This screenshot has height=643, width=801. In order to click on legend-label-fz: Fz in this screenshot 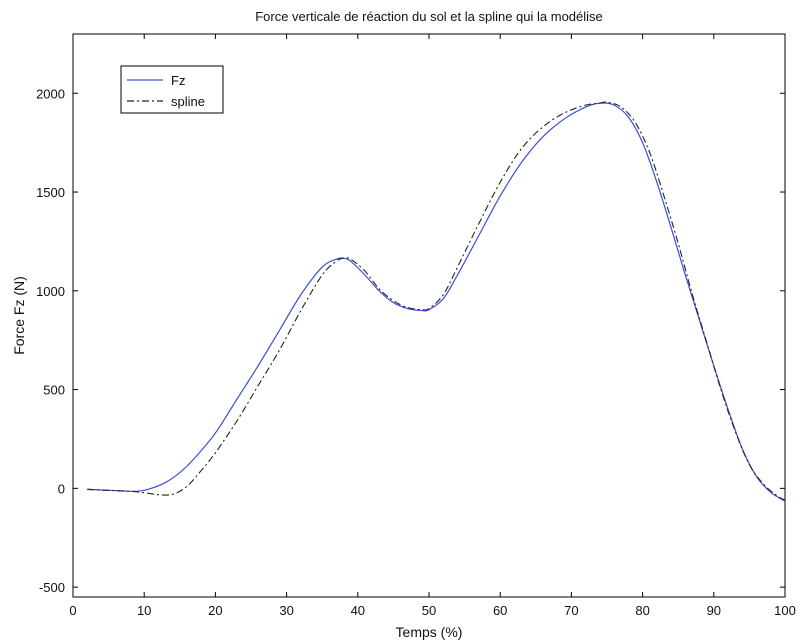, I will do `click(178, 80)`.